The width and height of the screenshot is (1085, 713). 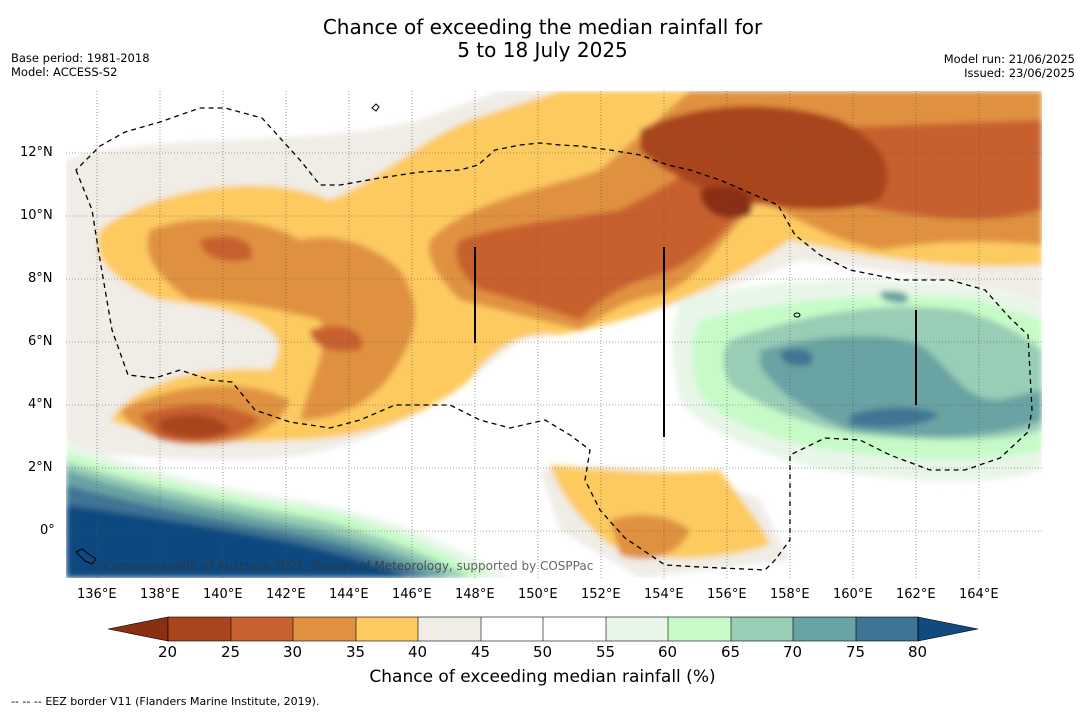 I want to click on colorbar-tick: 55, so click(x=606, y=652).